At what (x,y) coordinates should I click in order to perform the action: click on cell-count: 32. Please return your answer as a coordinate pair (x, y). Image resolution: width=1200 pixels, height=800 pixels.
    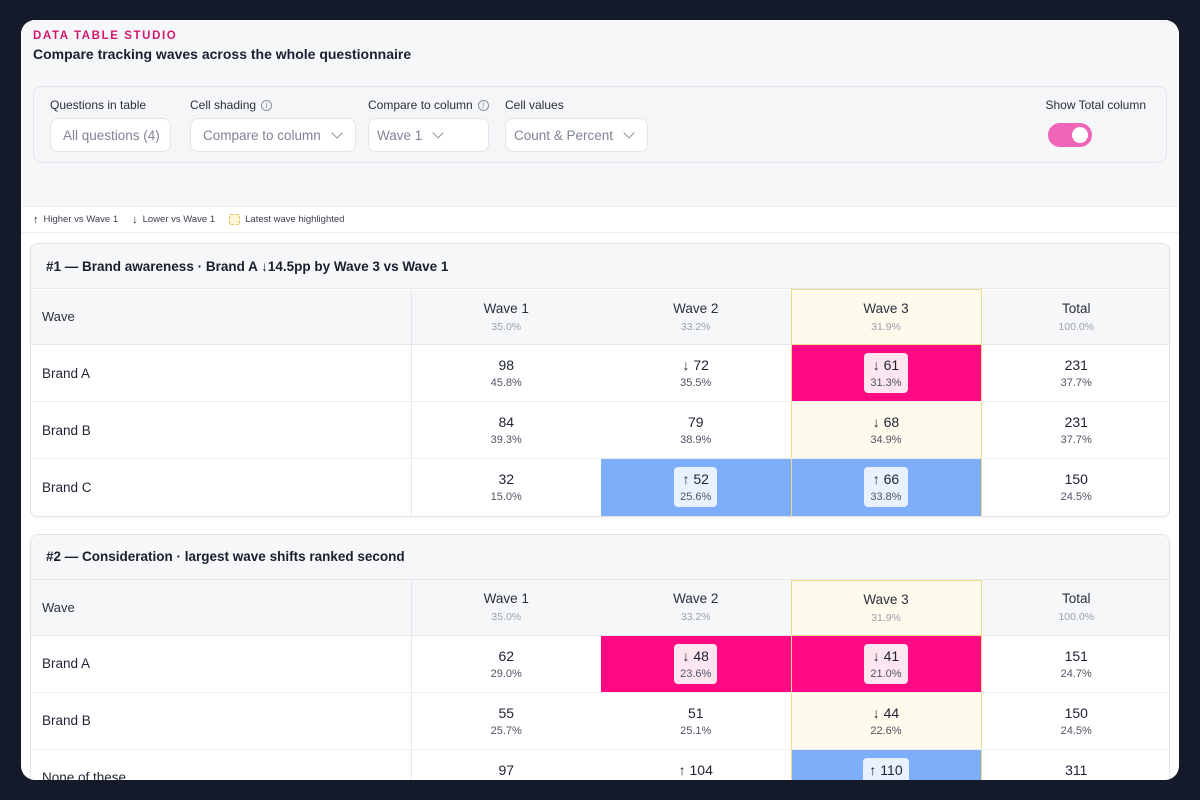
    Looking at the image, I should click on (506, 479).